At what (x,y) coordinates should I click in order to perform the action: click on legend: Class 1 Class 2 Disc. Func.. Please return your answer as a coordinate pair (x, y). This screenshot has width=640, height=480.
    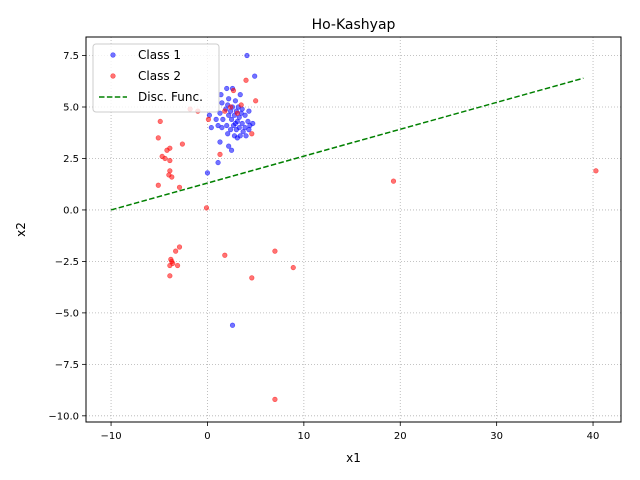
    Looking at the image, I should click on (156, 78).